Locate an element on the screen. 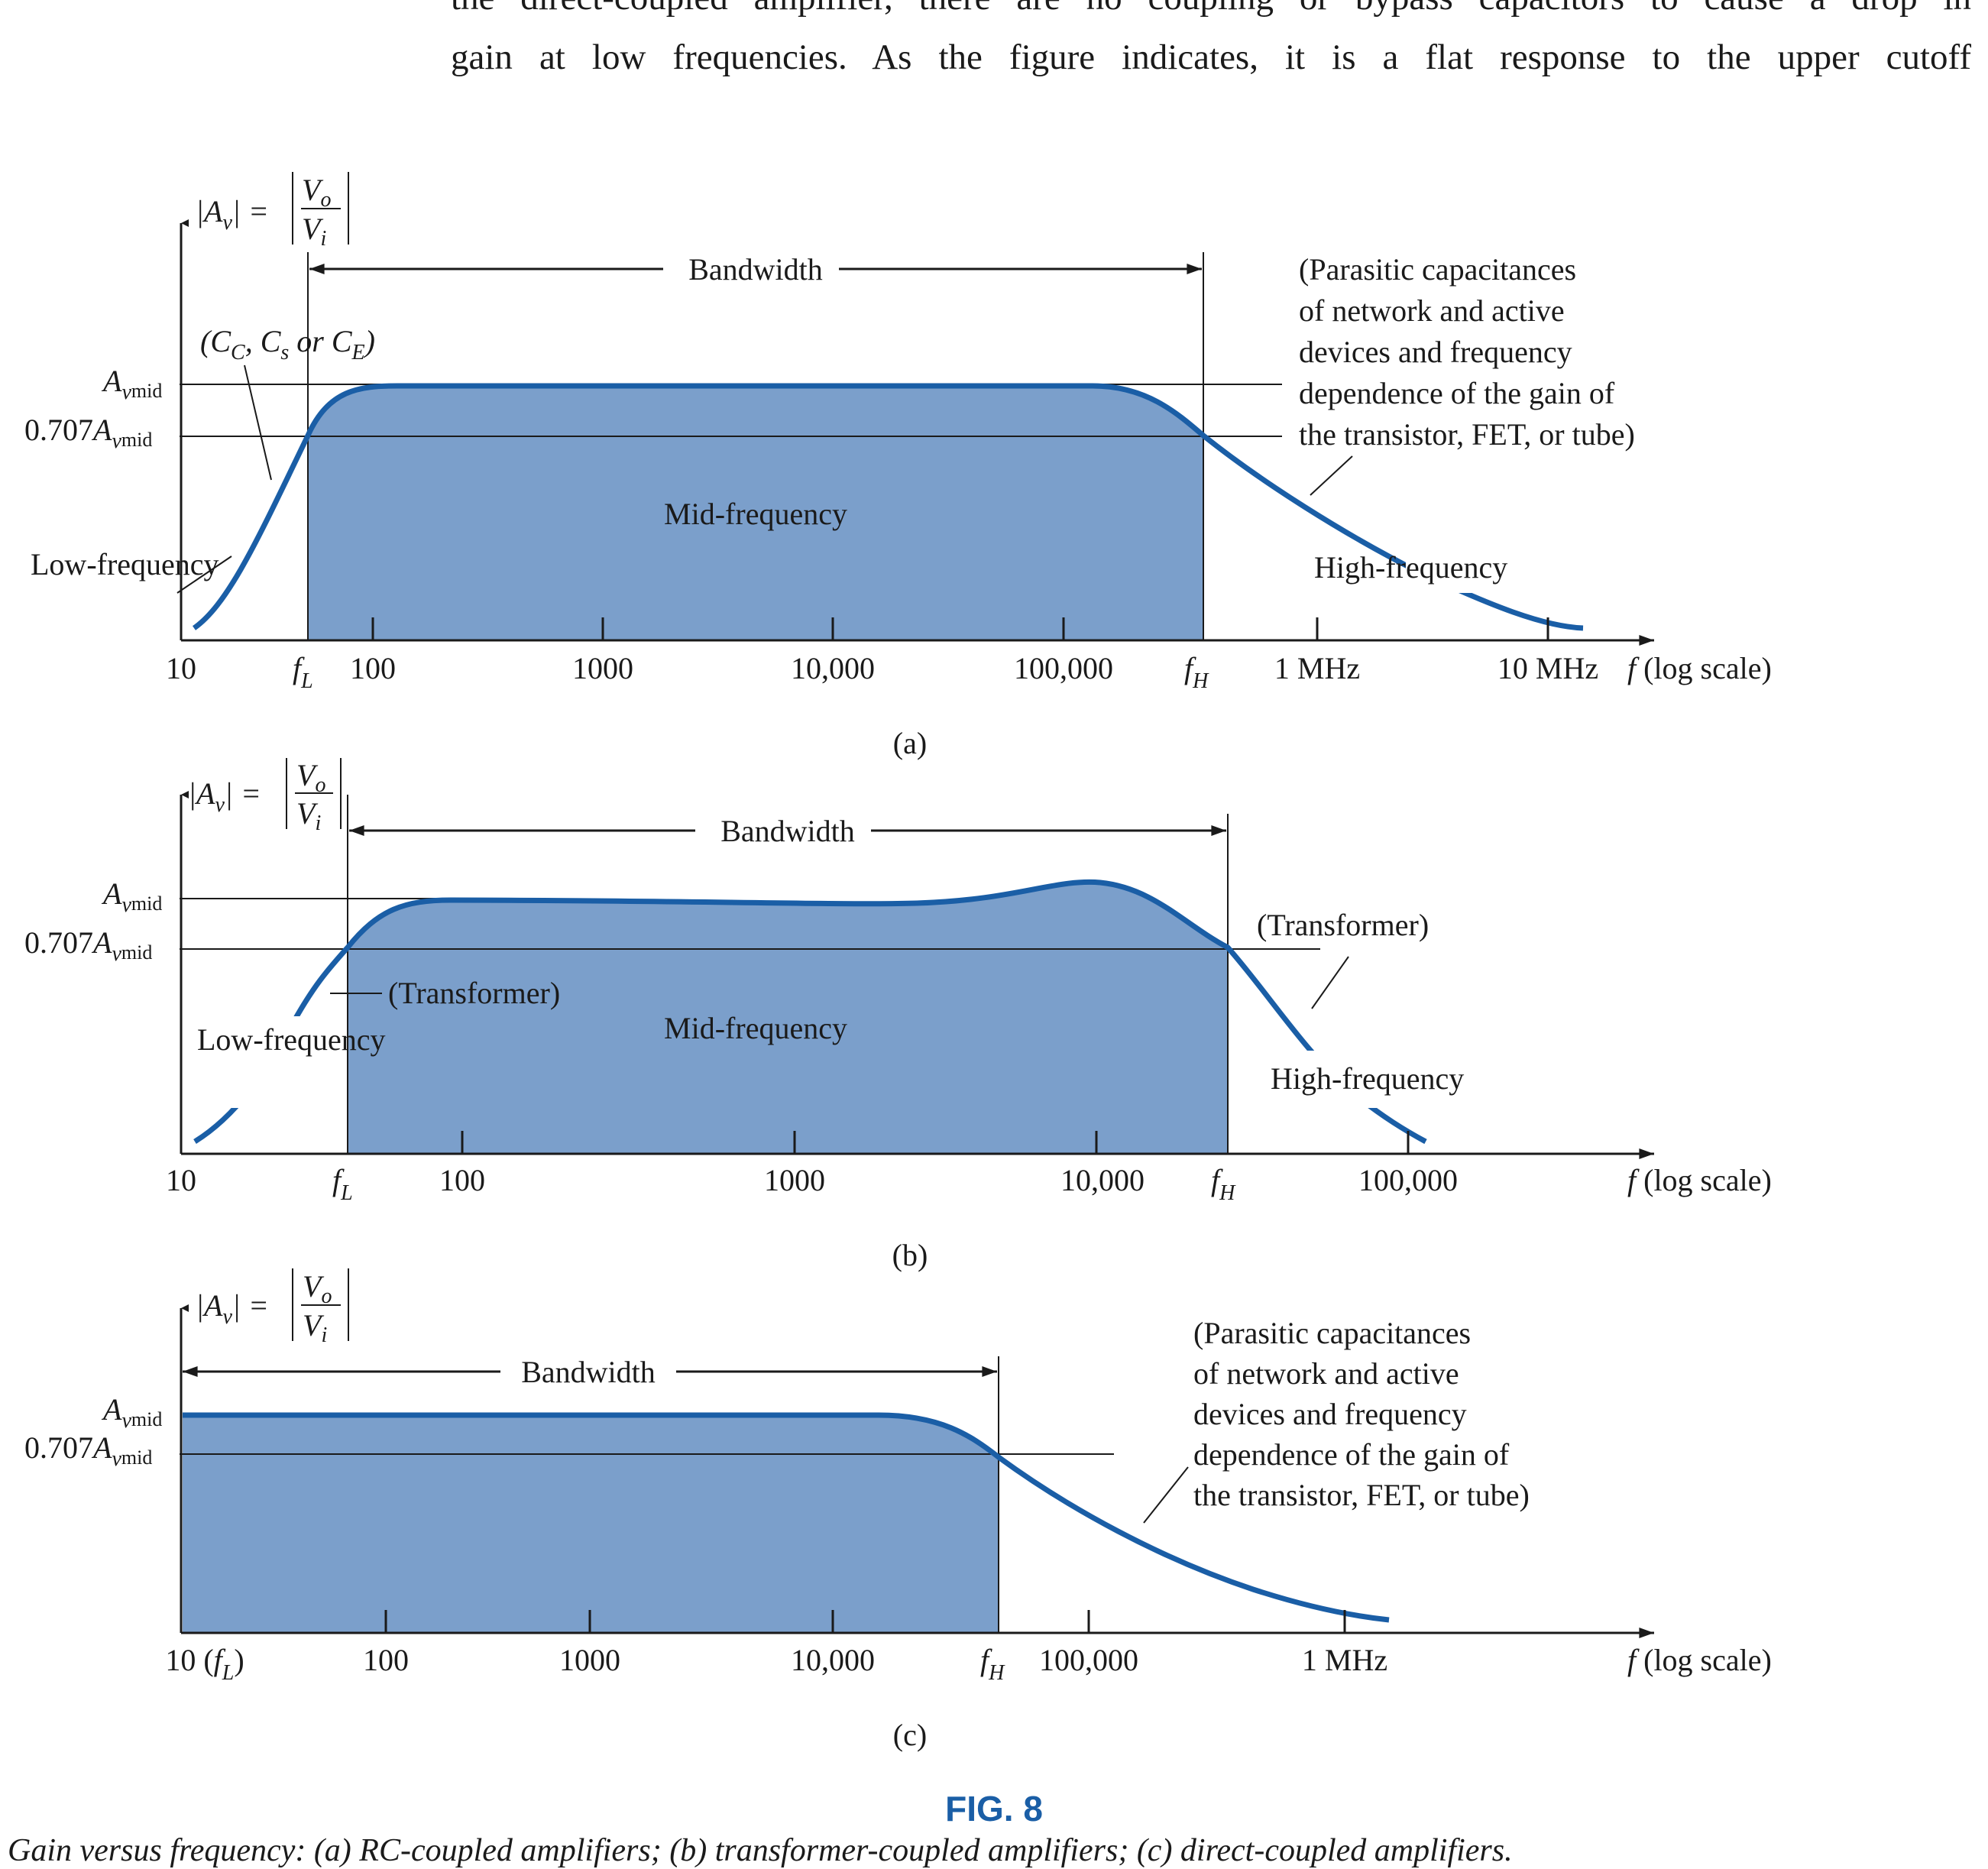  mid-frequency-label-b: Mid-frequency is located at coordinates (755, 1028).